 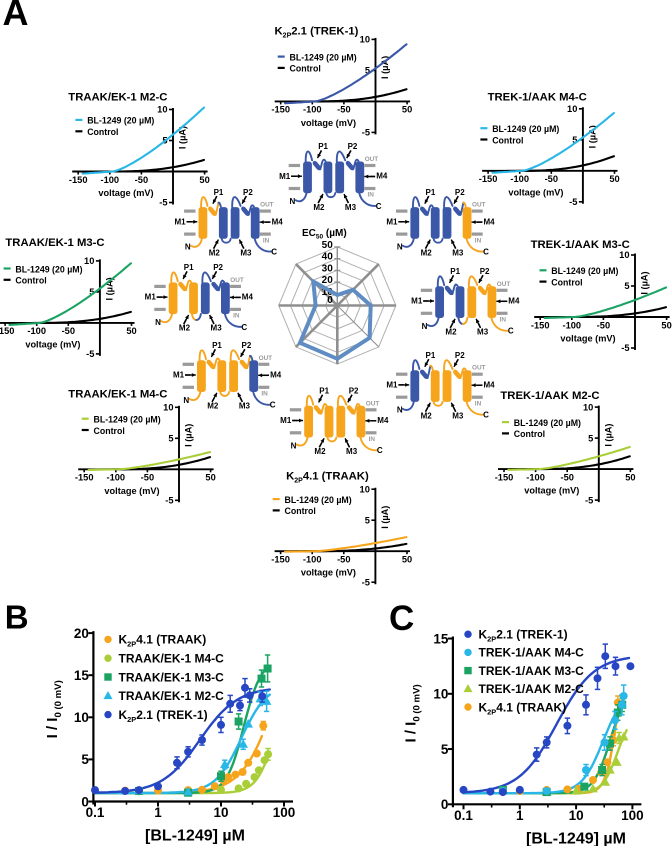 I want to click on svg-text: I / I0 (0 mV), so click(x=413, y=713).